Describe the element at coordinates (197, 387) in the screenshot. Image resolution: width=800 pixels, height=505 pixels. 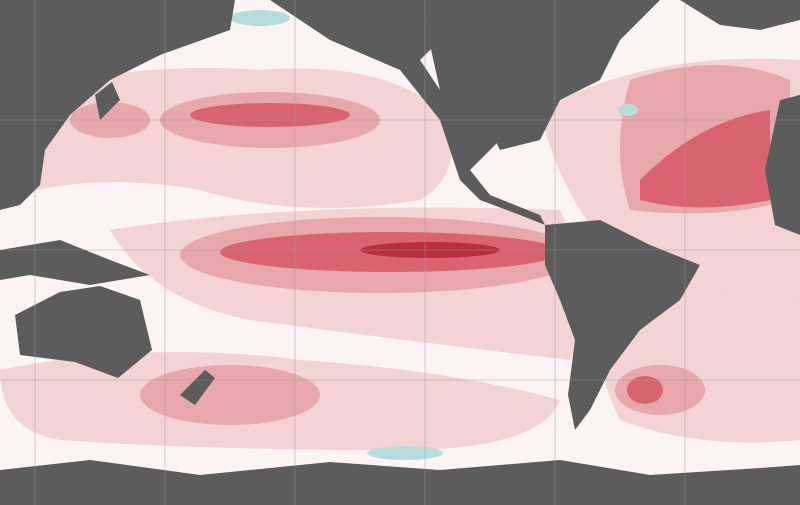
I see `new-zealand` at that location.